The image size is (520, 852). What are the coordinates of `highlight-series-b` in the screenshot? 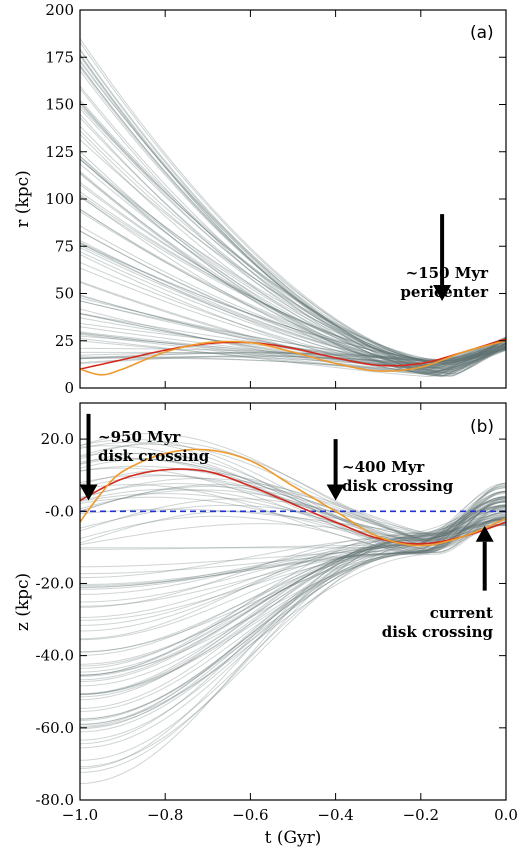 It's located at (293, 497).